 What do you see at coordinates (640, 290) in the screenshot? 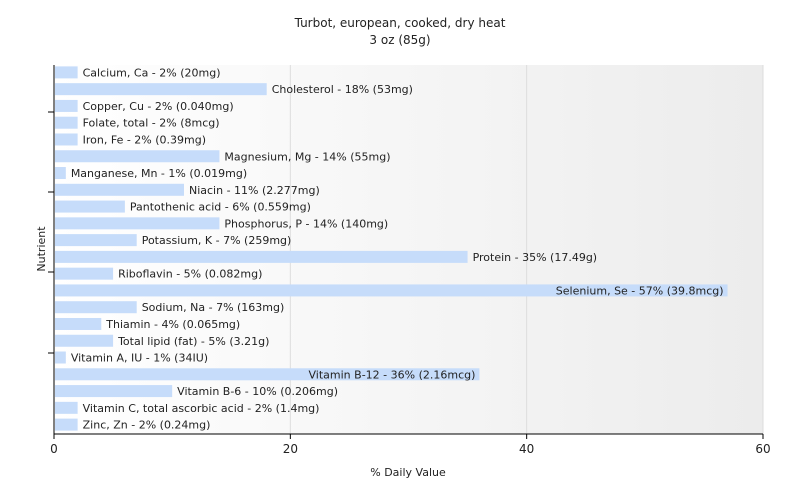
I see `bar-label-13: Selenium, Se - 57% (39.8mcg)` at bounding box center [640, 290].